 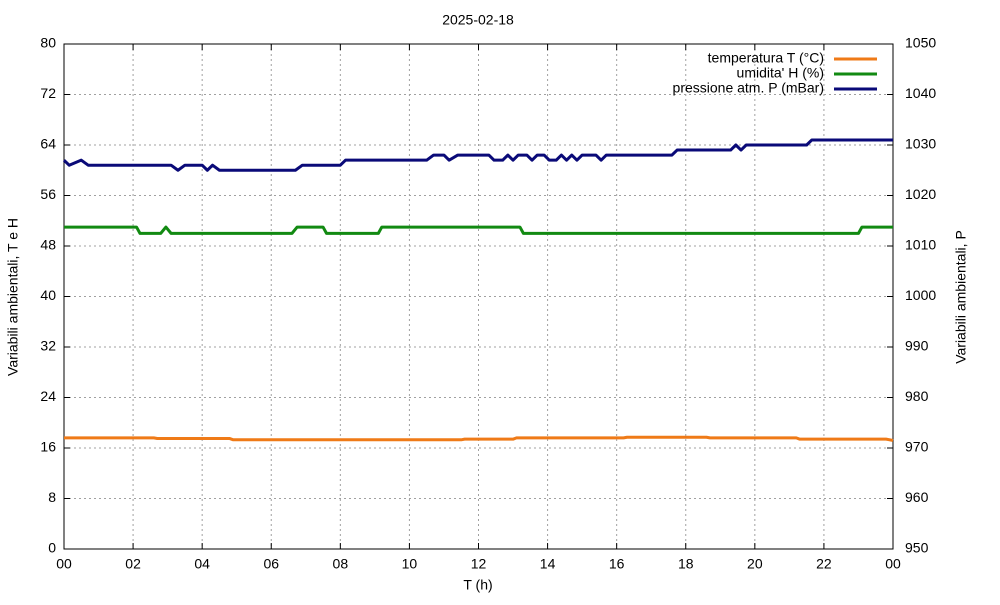 What do you see at coordinates (48, 396) in the screenshot?
I see `y-tick-label: 24` at bounding box center [48, 396].